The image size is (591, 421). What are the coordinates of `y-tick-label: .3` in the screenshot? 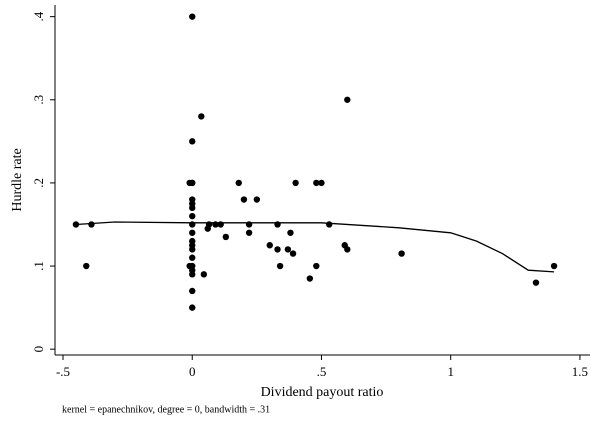 It's located at (38, 100).